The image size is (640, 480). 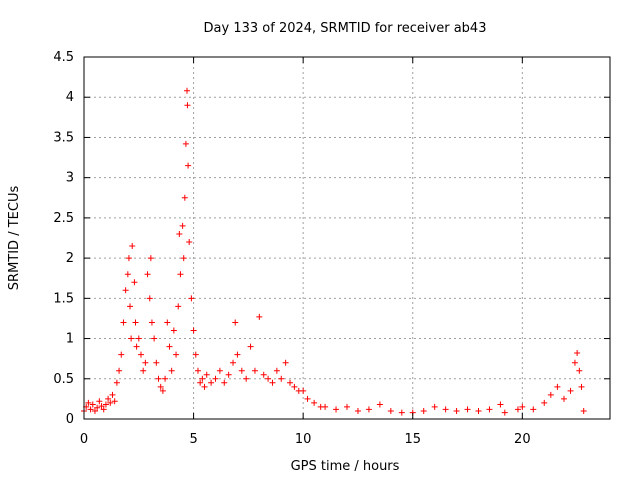 I want to click on y-tick-label: 3.5, so click(x=63, y=137).